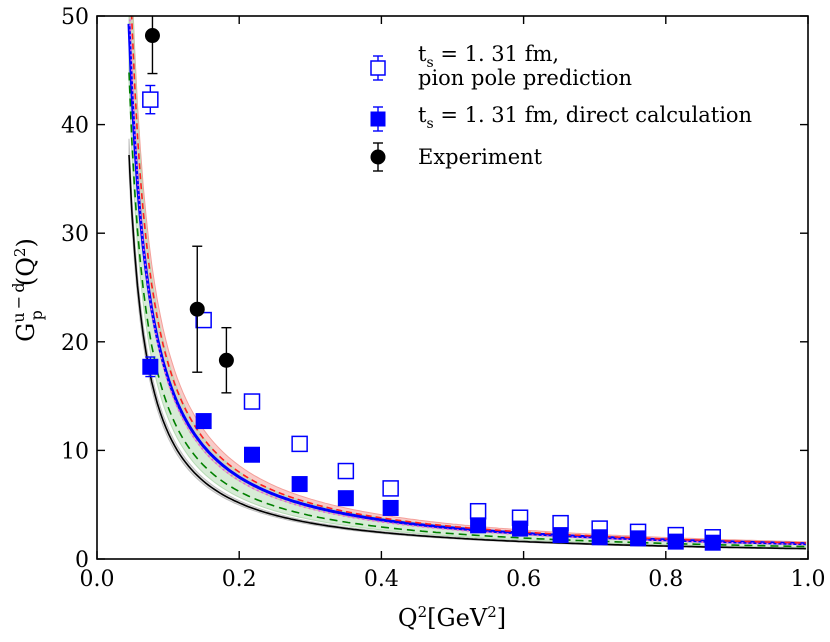 The width and height of the screenshot is (830, 642). Describe the element at coordinates (26, 332) in the screenshot. I see `y-axis-label-main: G` at that location.